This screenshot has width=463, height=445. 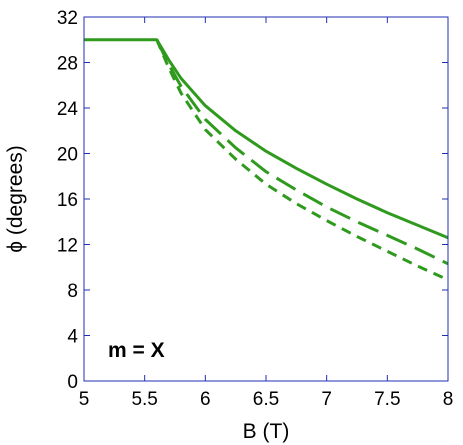 What do you see at coordinates (67, 246) in the screenshot?
I see `y-tick-label: 12` at bounding box center [67, 246].